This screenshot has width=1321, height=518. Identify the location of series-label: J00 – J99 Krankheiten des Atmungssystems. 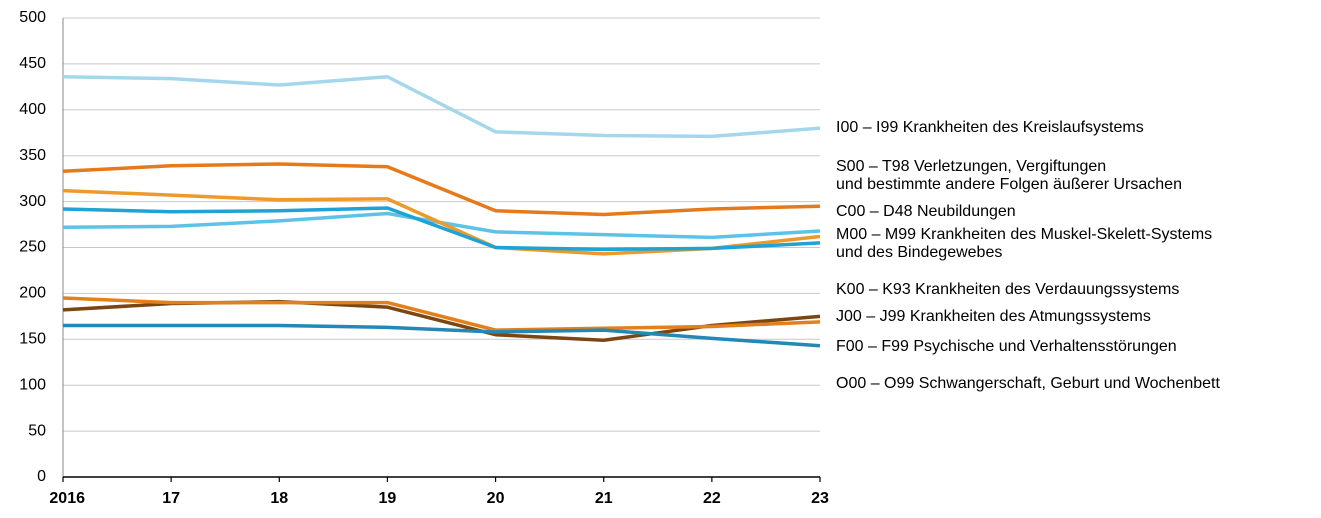
(993, 316).